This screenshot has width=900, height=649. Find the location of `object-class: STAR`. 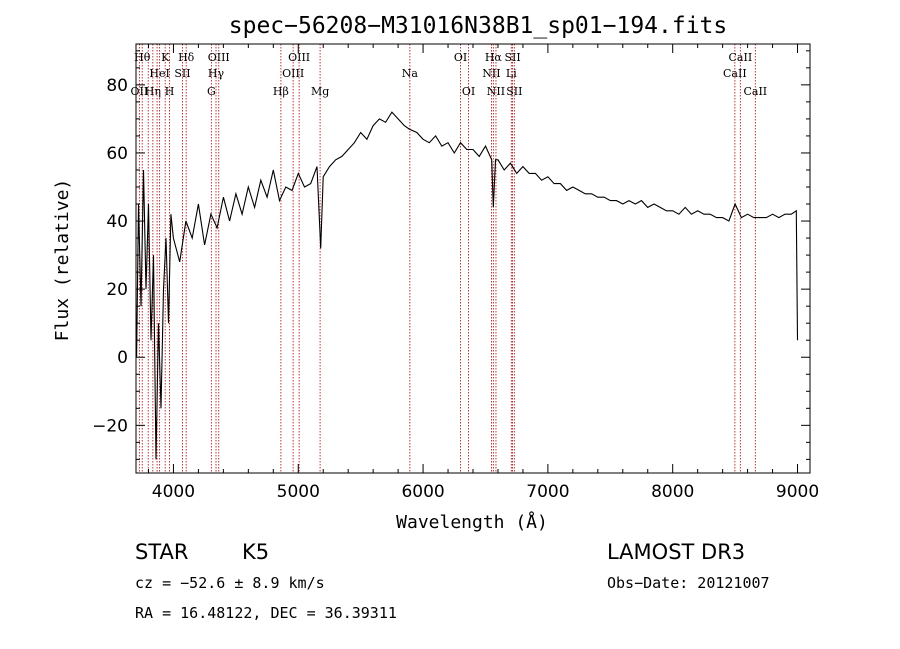

object-class: STAR is located at coordinates (162, 552).